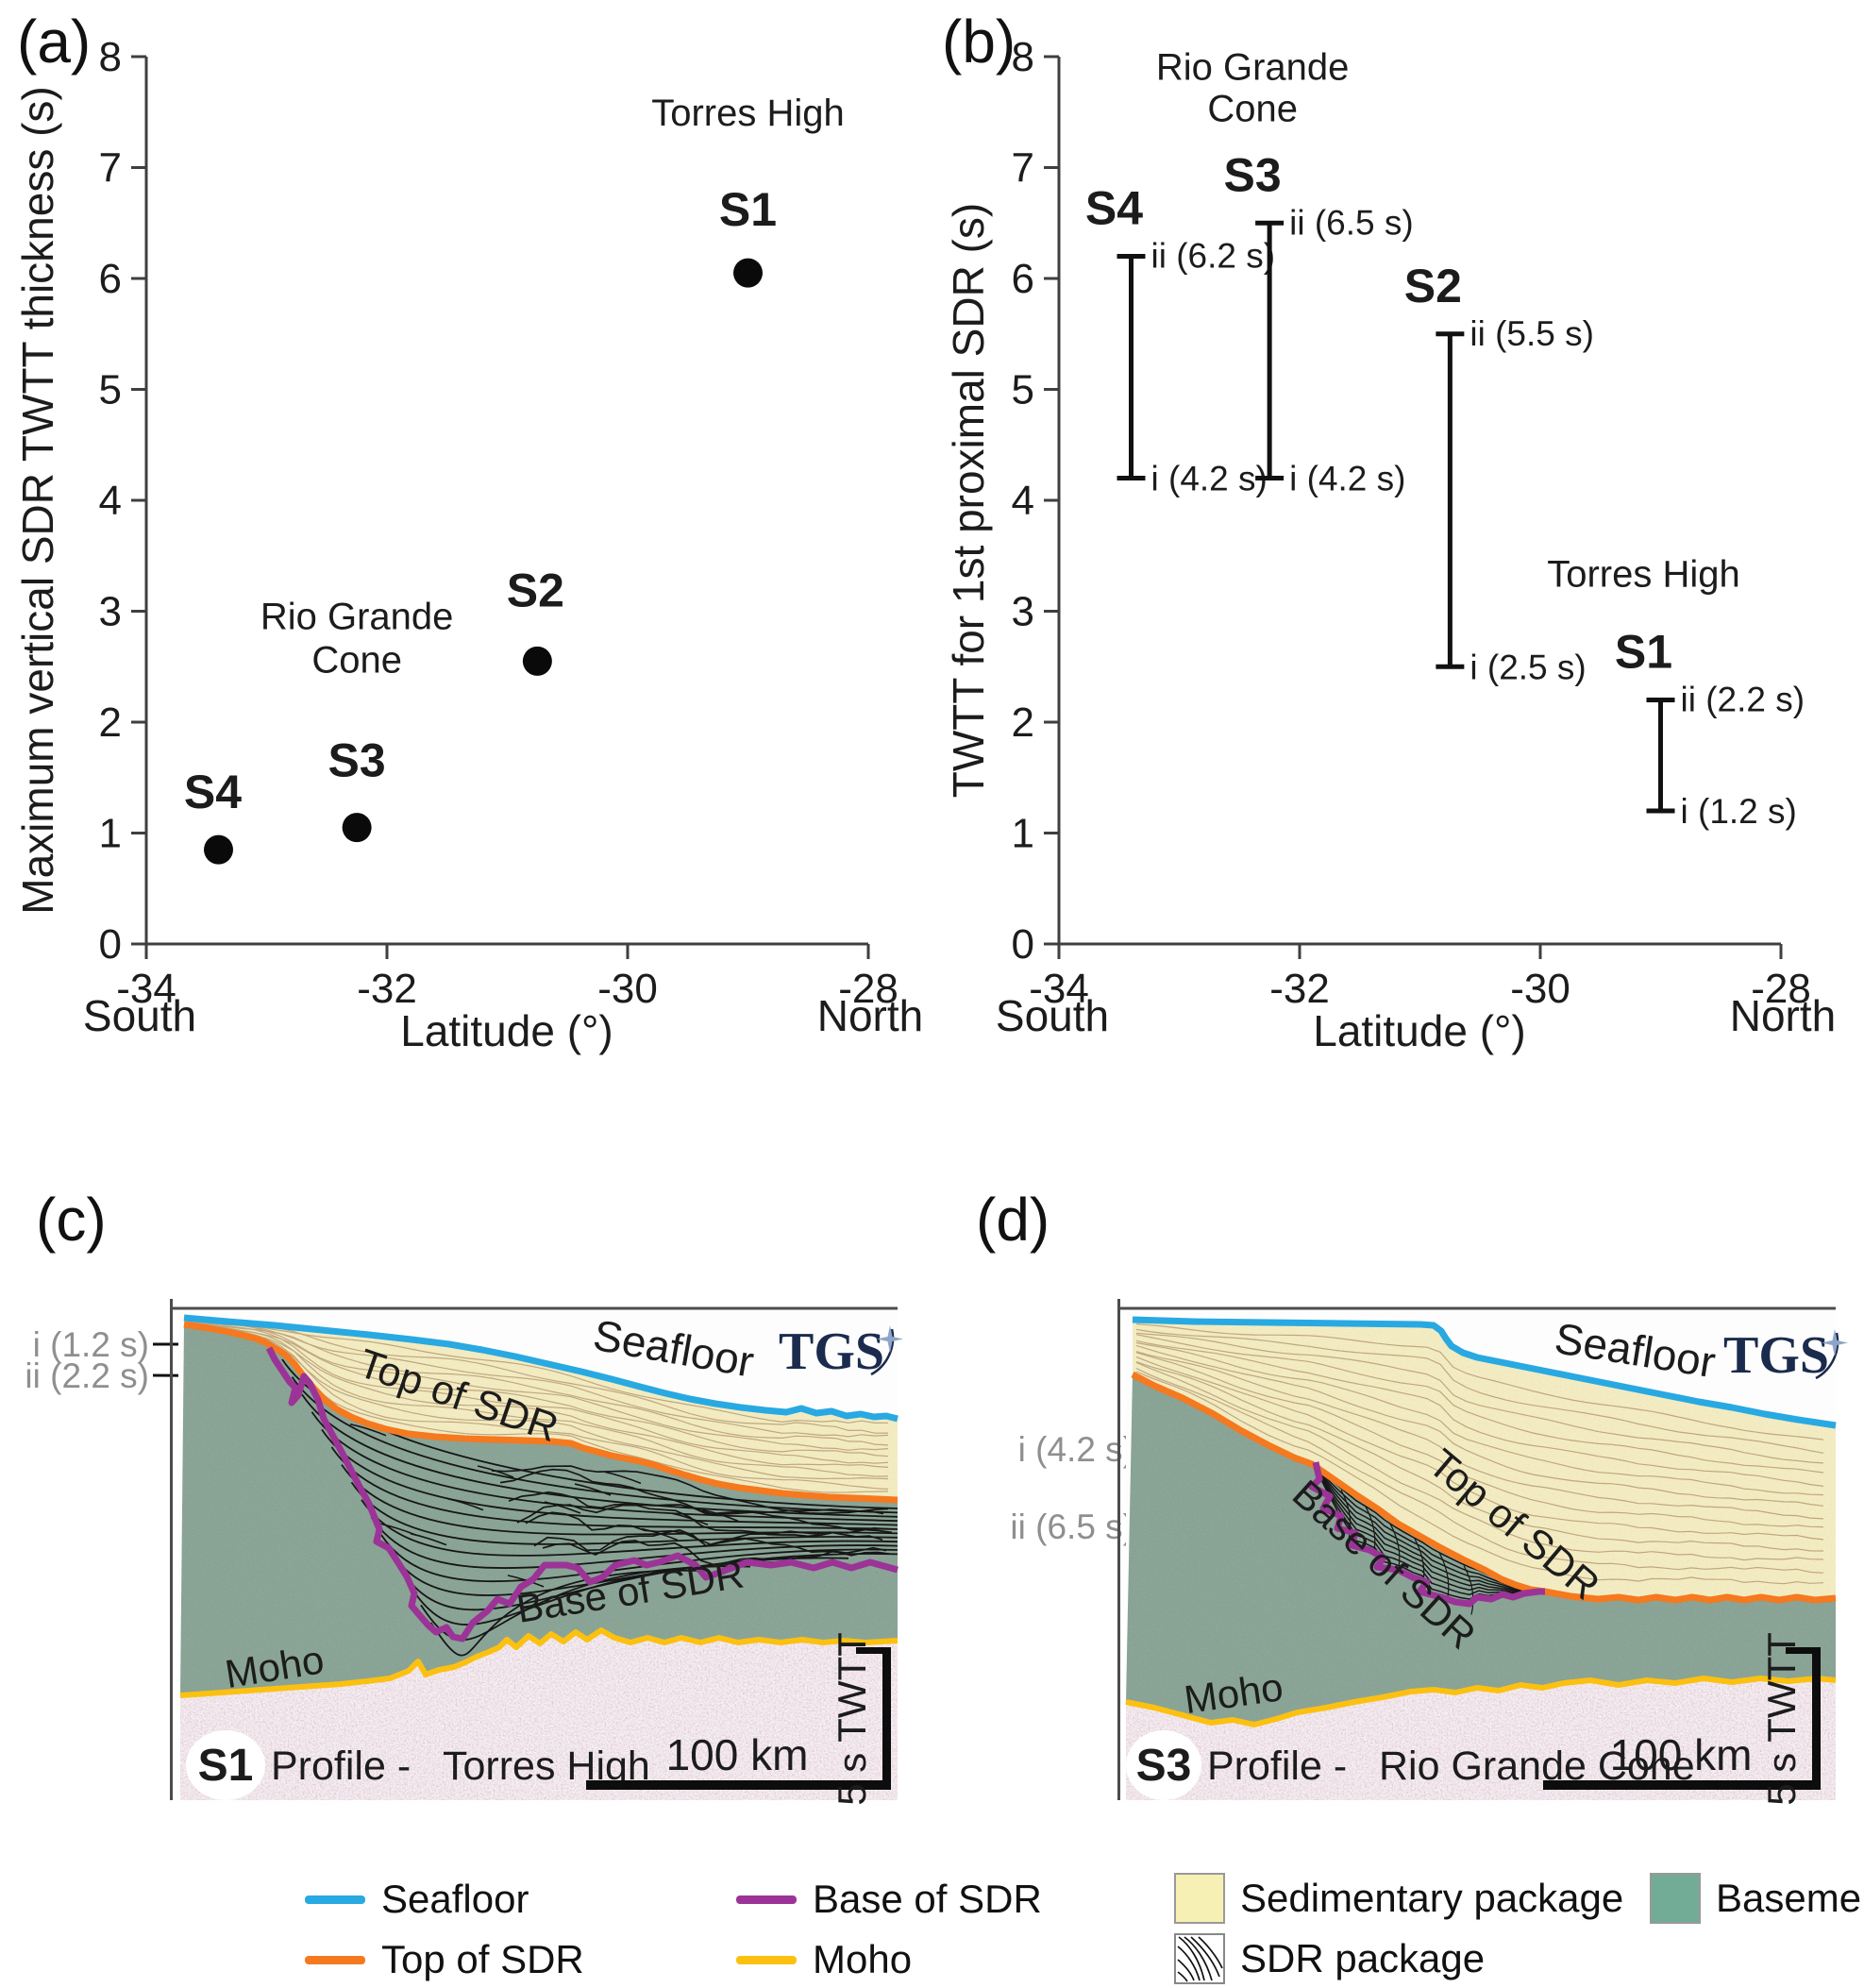  What do you see at coordinates (1199, 1898) in the screenshot?
I see `sedimentary-box-swatch` at bounding box center [1199, 1898].